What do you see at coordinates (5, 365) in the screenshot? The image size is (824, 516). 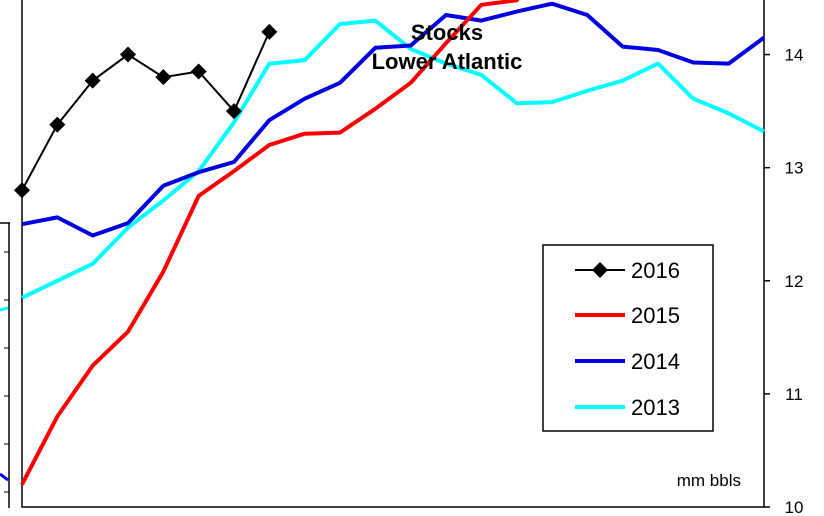 I see `adjacent-chart-fragment` at bounding box center [5, 365].